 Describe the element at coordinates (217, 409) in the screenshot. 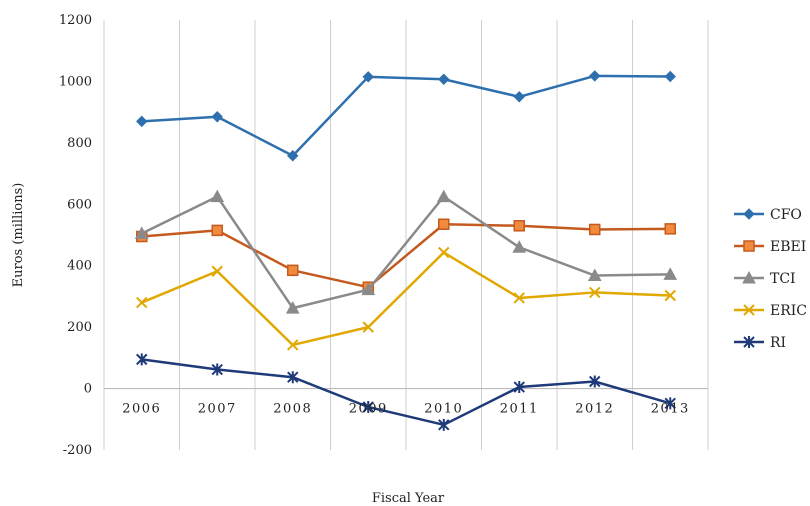

I see `x-tick-label: 2007` at that location.